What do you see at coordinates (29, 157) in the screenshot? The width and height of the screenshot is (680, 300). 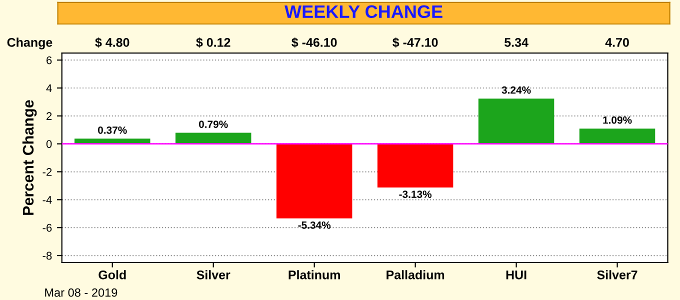 I see `y-axis-title: Percent Change` at bounding box center [29, 157].